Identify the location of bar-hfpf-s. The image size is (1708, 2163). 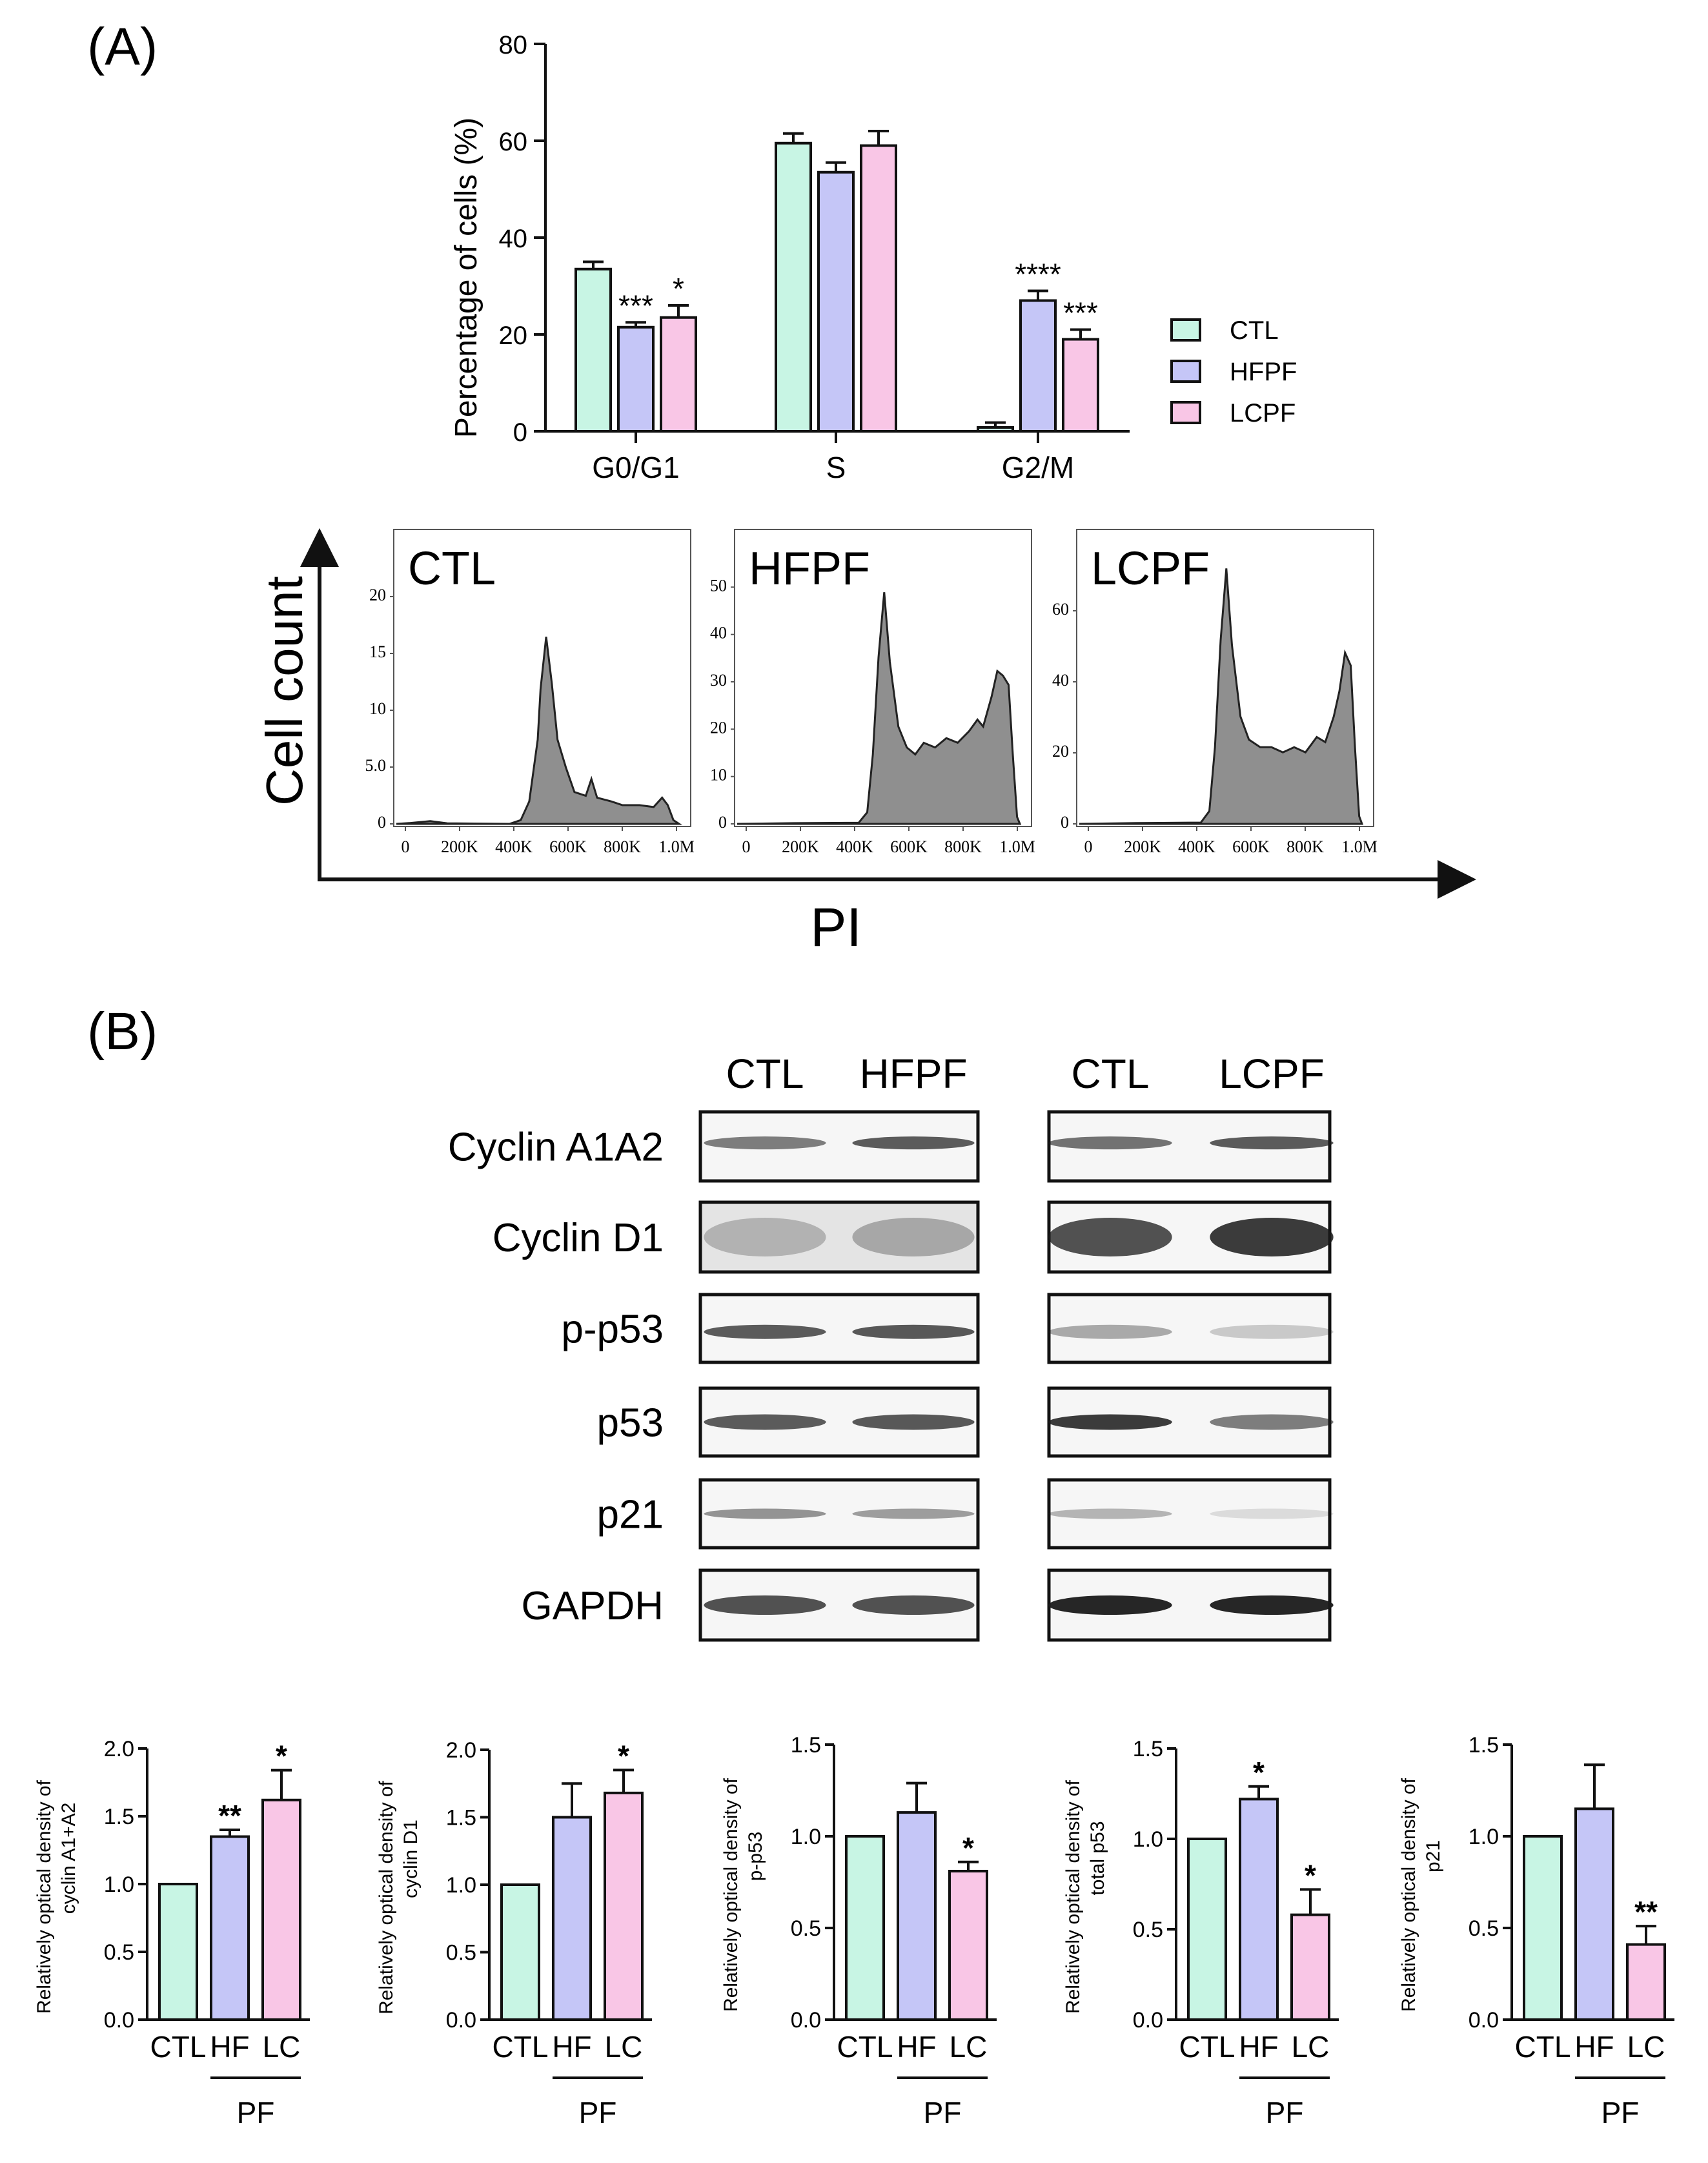
(836, 301).